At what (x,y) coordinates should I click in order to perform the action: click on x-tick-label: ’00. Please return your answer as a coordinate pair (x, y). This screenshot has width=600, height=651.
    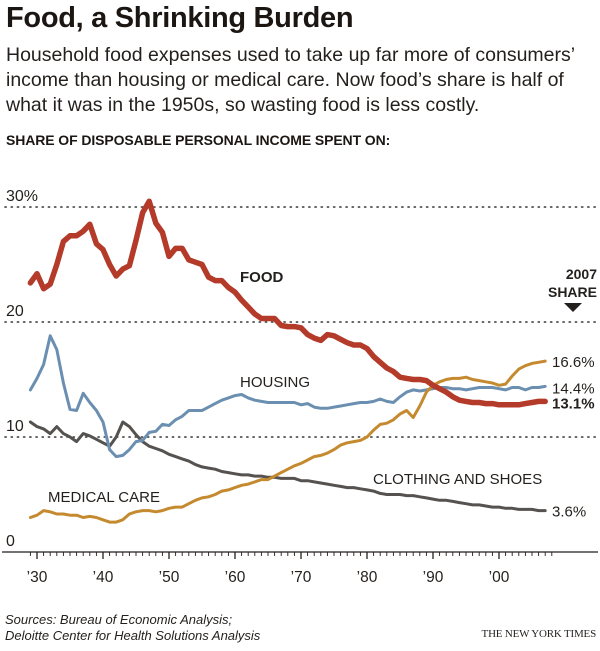
    Looking at the image, I should click on (499, 577).